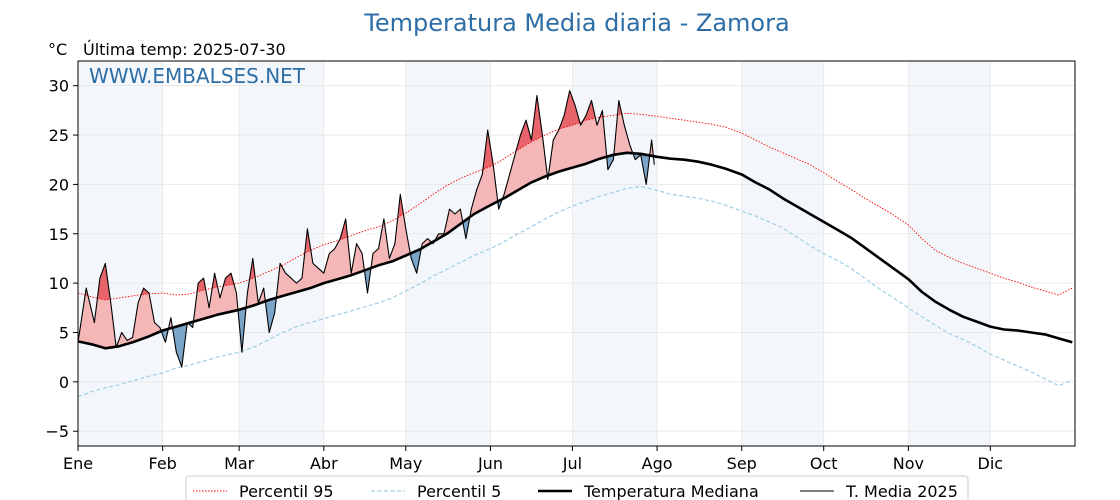 The width and height of the screenshot is (1120, 500). I want to click on y-tick-label: 25, so click(59, 135).